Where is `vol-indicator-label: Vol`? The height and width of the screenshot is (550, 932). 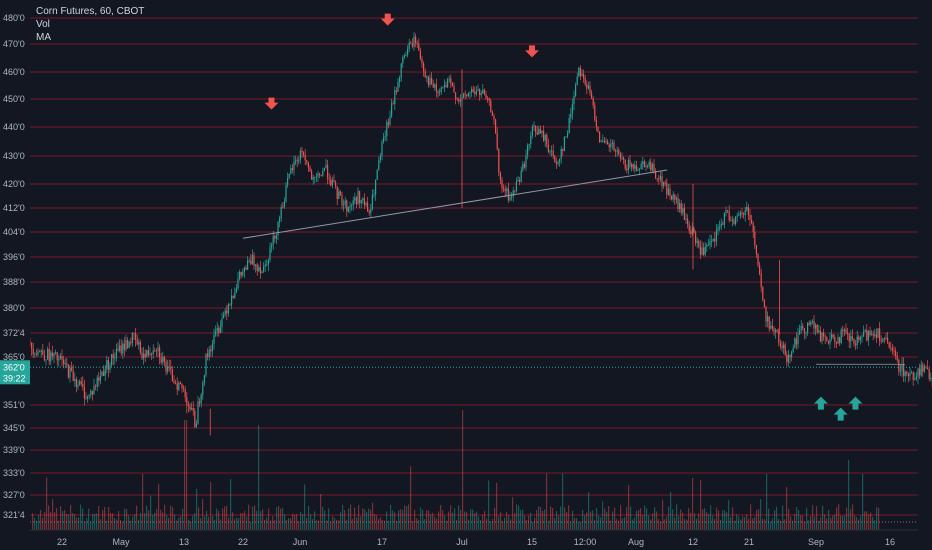
vol-indicator-label: Vol is located at coordinates (43, 24).